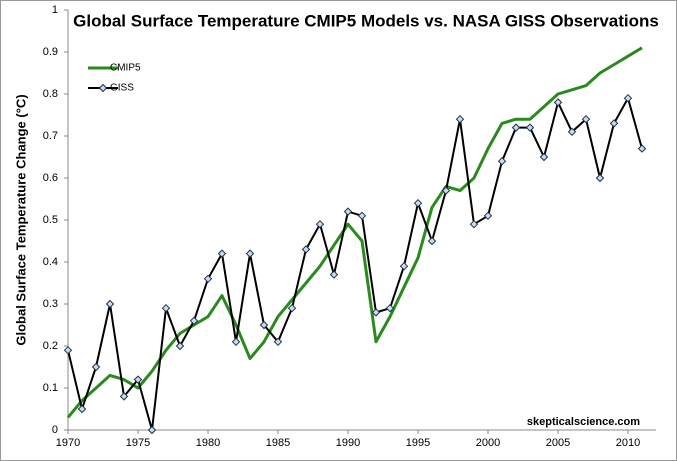 The width and height of the screenshot is (677, 461). Describe the element at coordinates (558, 443) in the screenshot. I see `x-tick-label: 2005` at that location.